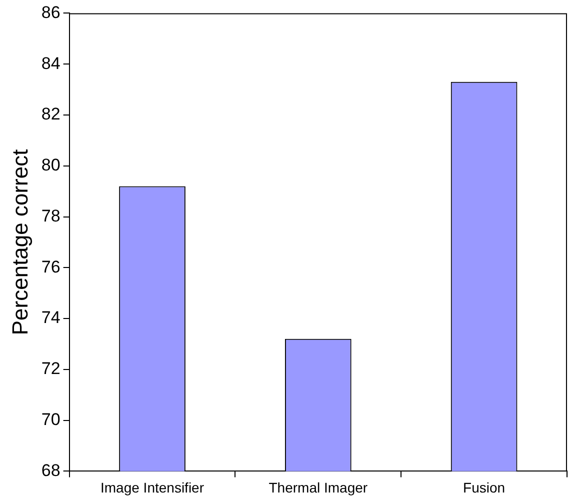 The height and width of the screenshot is (500, 568). Describe the element at coordinates (50, 419) in the screenshot. I see `y-tick-label: 70` at that location.